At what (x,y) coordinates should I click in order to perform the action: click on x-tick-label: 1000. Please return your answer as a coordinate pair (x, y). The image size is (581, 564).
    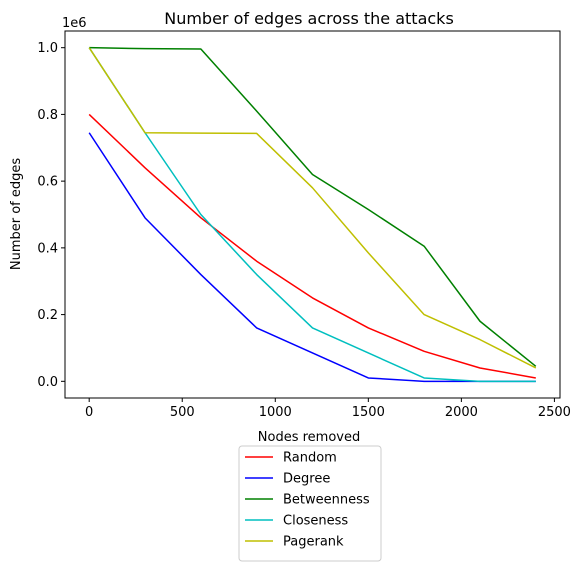
    Looking at the image, I should click on (275, 412).